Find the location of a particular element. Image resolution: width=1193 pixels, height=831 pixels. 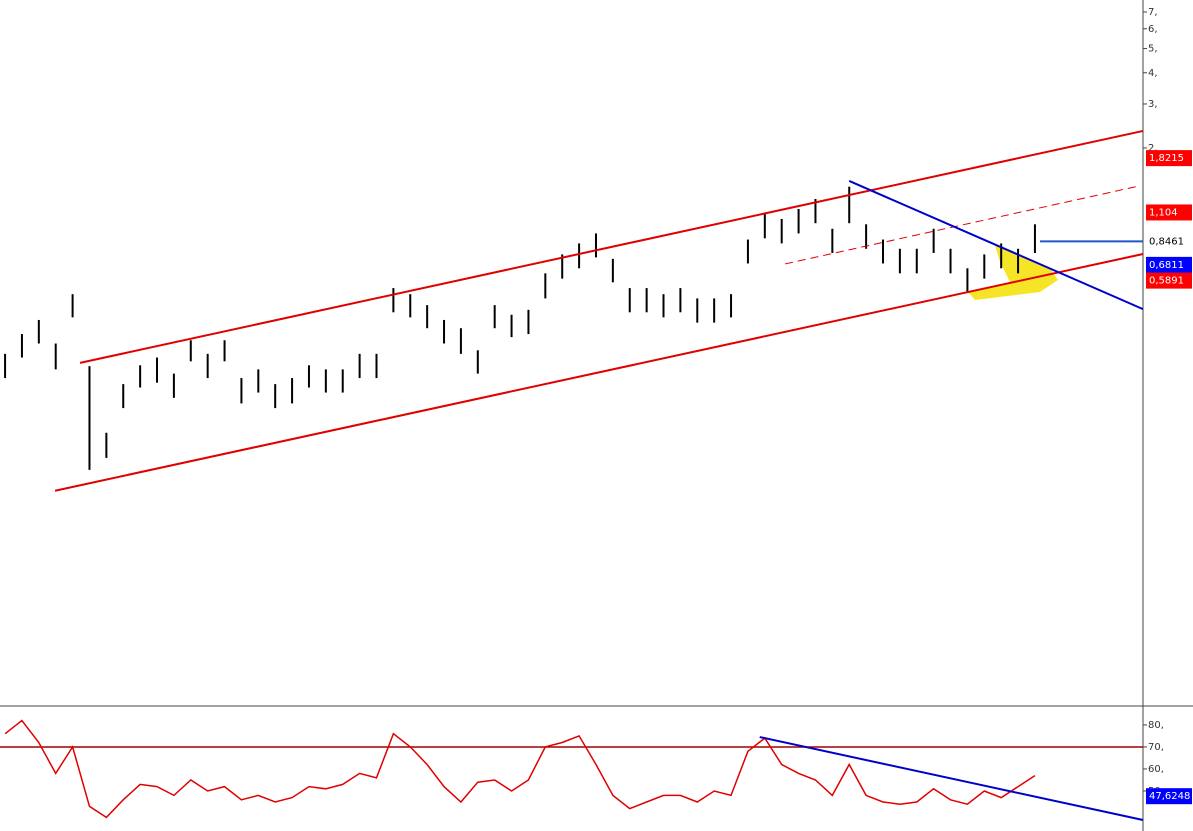

y-tick-label: 5, is located at coordinates (1153, 49).